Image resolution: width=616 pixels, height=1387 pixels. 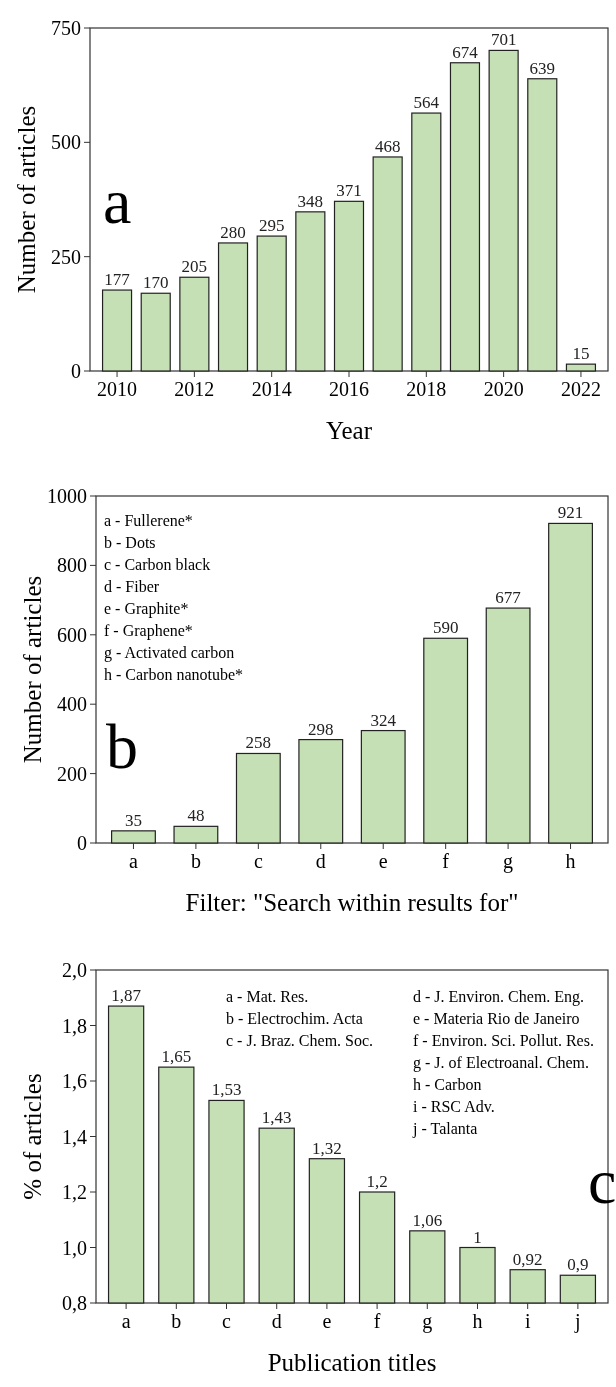 I want to click on y-tick-label: 1000, so click(x=67, y=496).